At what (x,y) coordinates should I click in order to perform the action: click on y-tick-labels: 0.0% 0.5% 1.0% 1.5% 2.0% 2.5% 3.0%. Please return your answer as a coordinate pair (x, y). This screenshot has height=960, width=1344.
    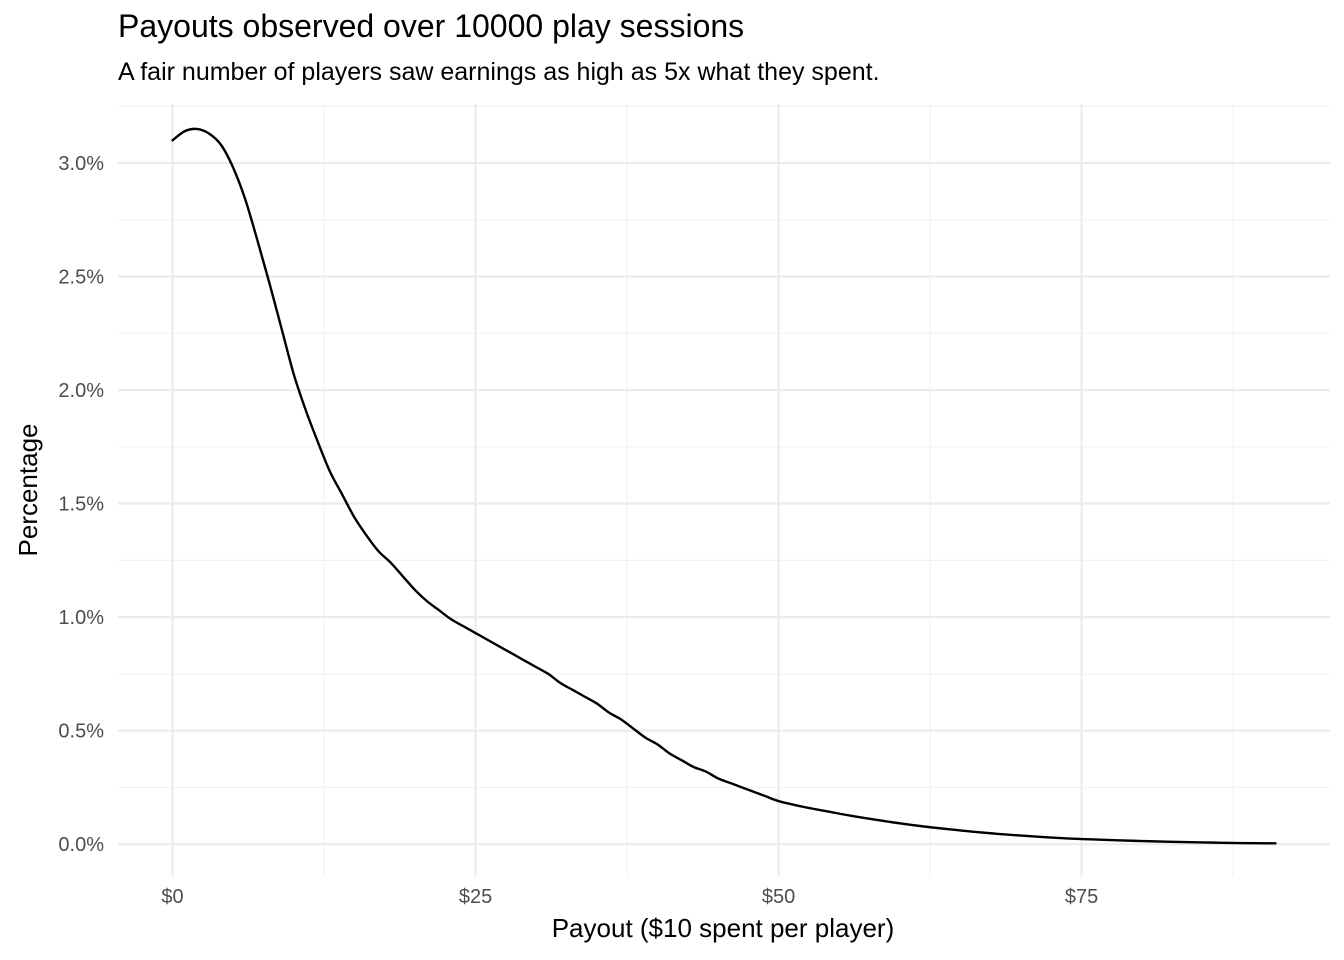
    Looking at the image, I should click on (81, 504).